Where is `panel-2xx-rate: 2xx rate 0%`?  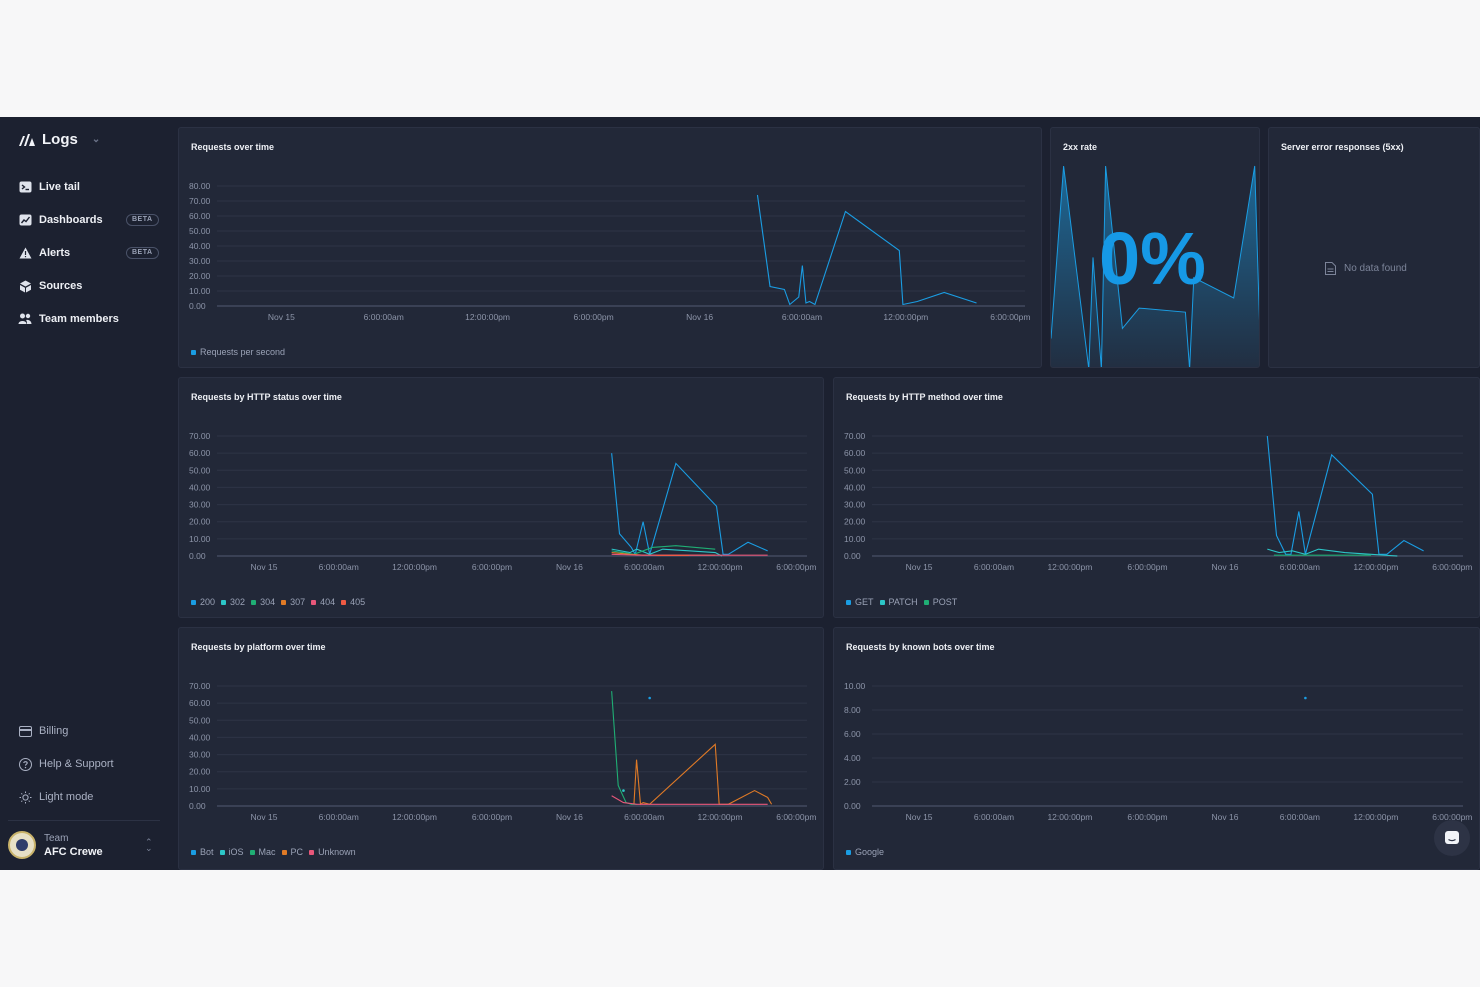
panel-2xx-rate: 2xx rate 0% is located at coordinates (1155, 247).